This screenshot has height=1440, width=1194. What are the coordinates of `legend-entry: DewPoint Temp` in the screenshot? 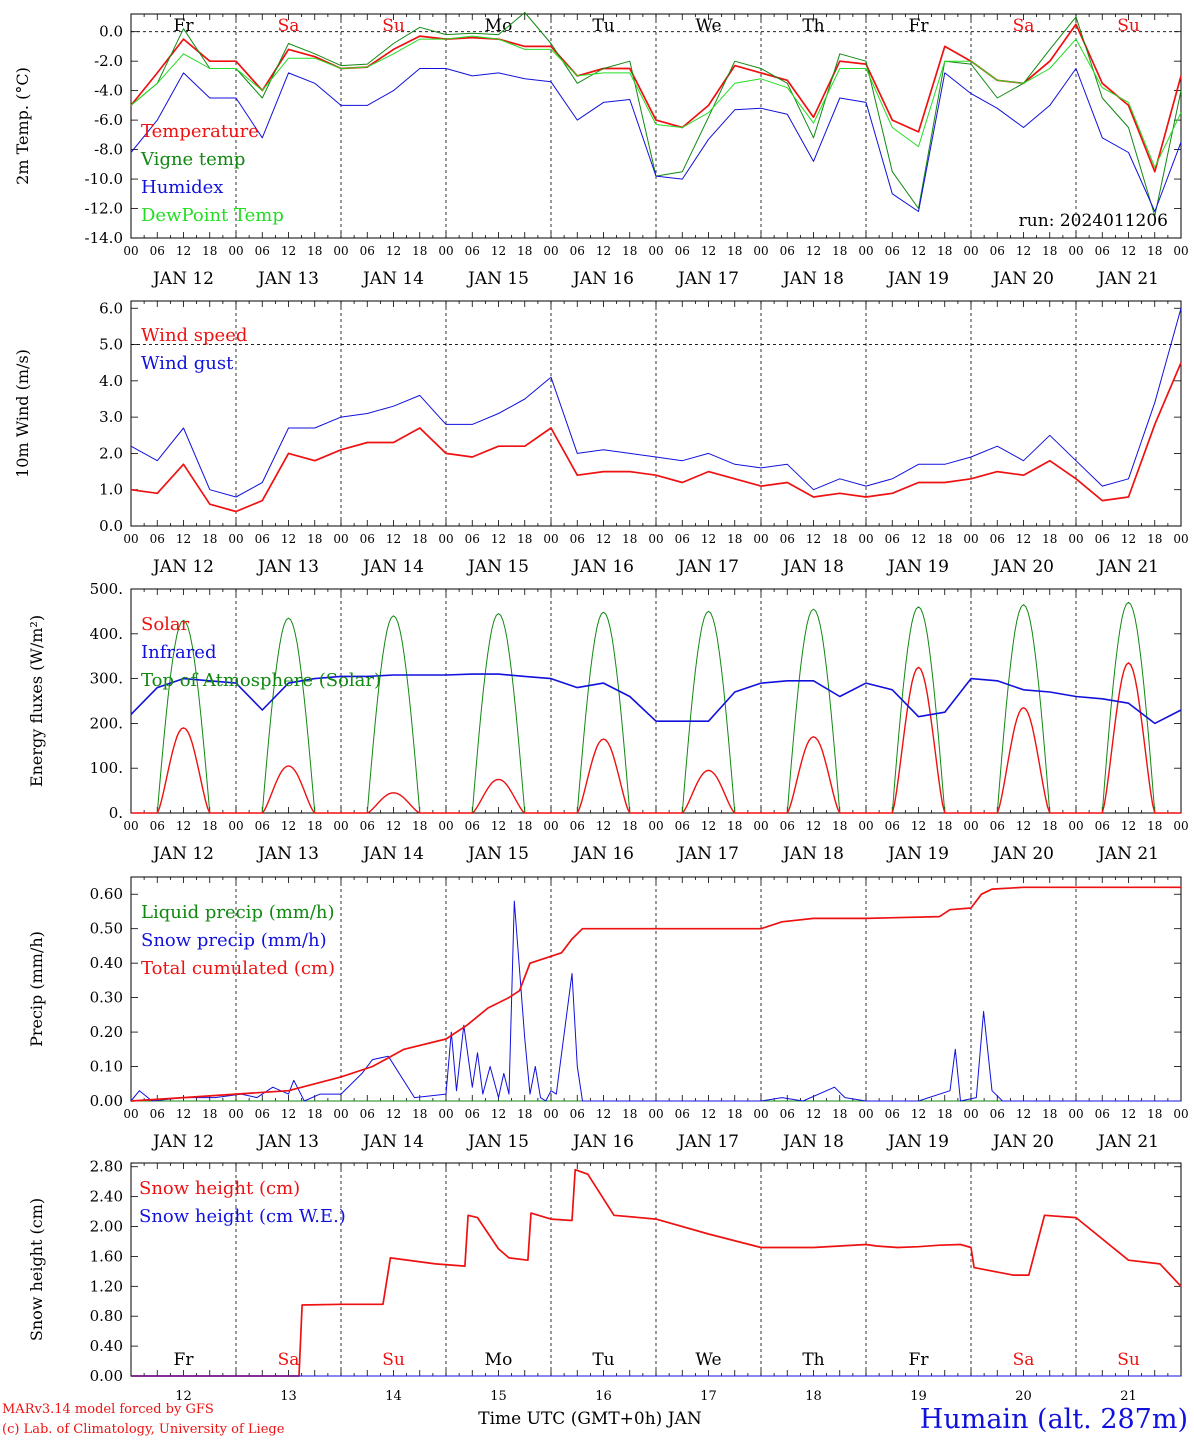 It's located at (212, 215).